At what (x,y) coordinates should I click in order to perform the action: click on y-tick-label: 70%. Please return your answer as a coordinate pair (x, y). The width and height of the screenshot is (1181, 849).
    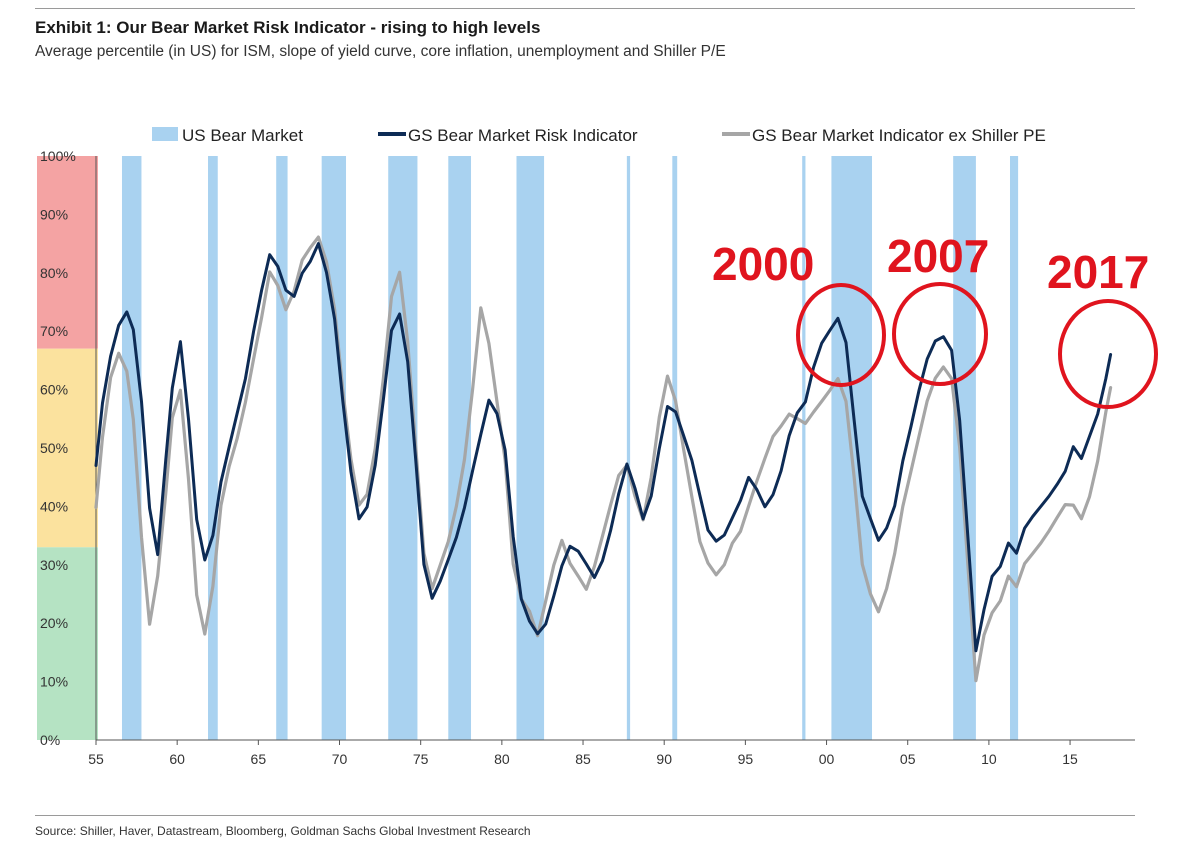
    Looking at the image, I should click on (54, 331).